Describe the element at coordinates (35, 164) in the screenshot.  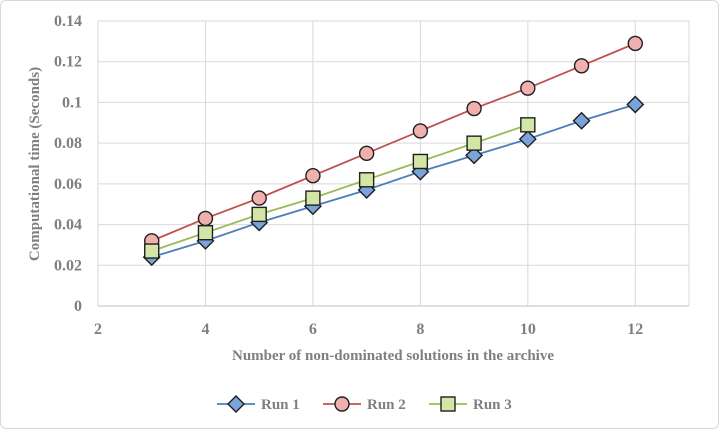
I see `y-axis-title: Computational time (Seconds)` at that location.